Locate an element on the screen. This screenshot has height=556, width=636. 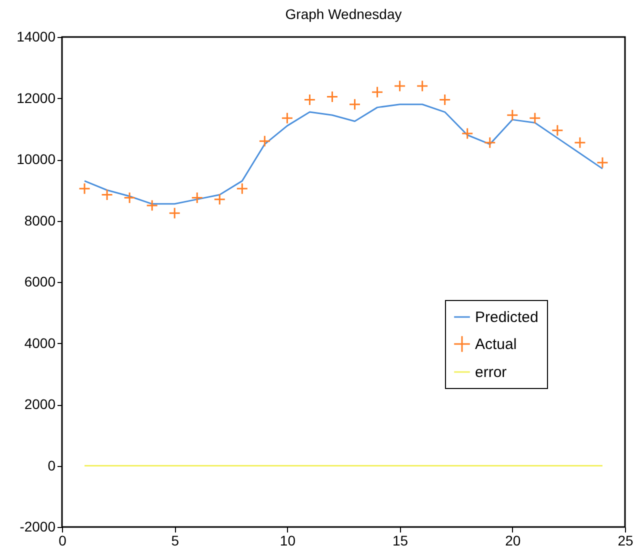
x-tick-label: 0 is located at coordinates (62, 540).